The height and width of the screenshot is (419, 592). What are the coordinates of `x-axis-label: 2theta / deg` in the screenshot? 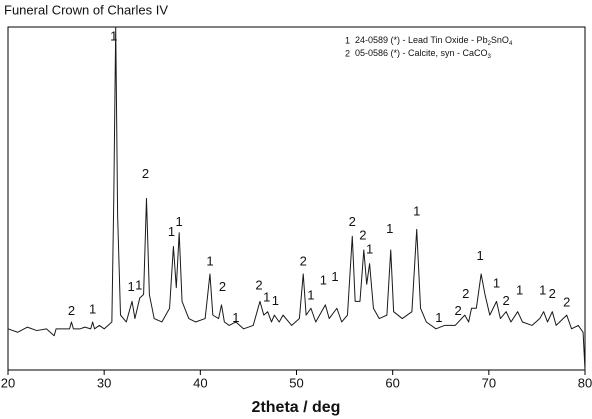 It's located at (296, 407).